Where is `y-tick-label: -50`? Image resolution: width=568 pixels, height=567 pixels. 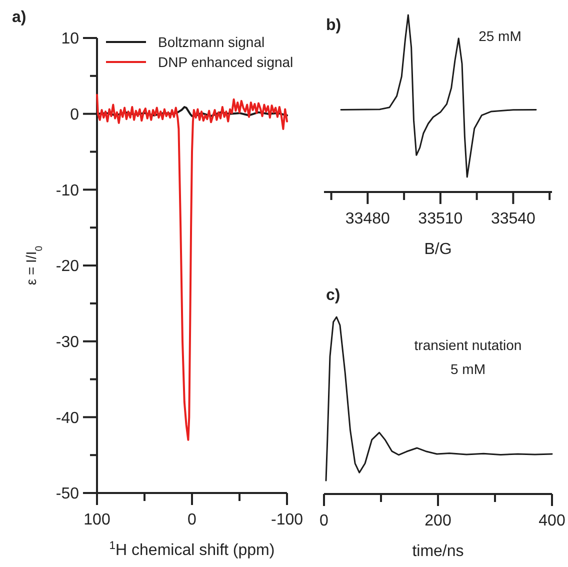 y-tick-label: -50 is located at coordinates (68, 494).